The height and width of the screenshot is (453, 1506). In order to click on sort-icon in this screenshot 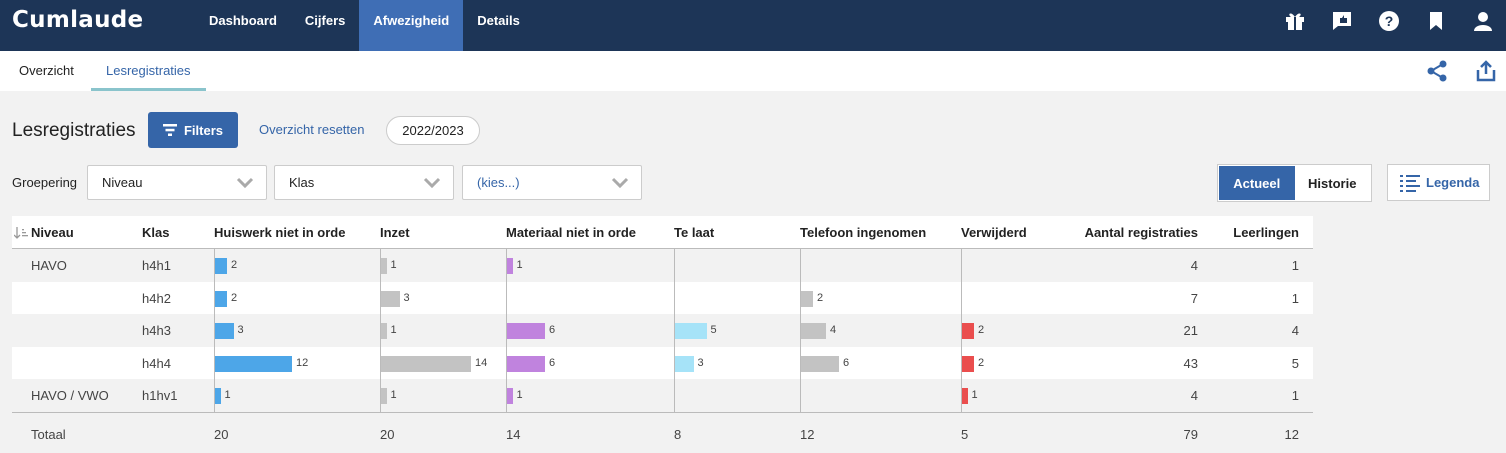, I will do `click(21, 233)`.